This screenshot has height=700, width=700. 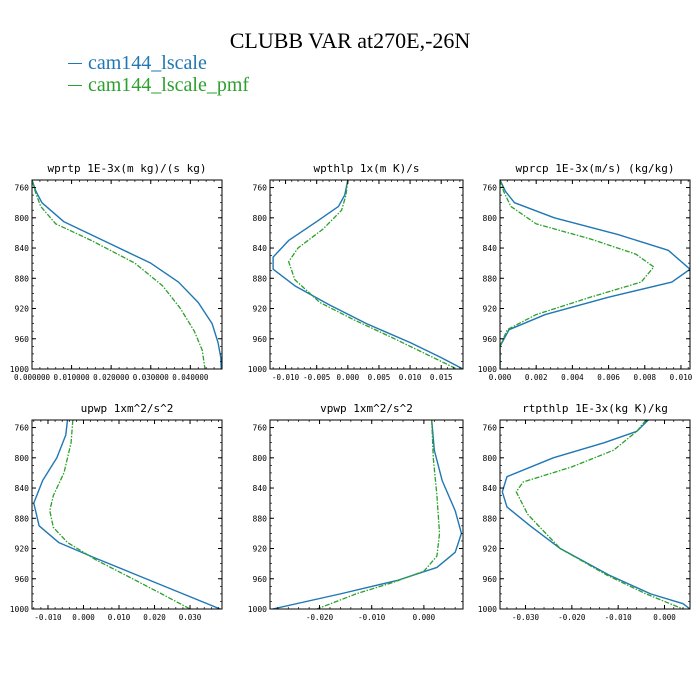 What do you see at coordinates (526, 617) in the screenshot?
I see `x-tick-label: -0.030` at bounding box center [526, 617].